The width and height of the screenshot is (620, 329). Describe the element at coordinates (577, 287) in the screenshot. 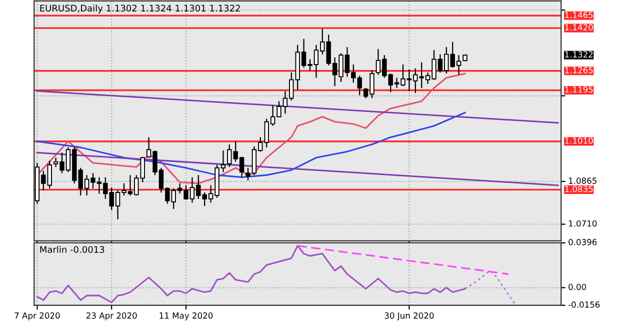

I see `y-tick-label: 0.00` at that location.